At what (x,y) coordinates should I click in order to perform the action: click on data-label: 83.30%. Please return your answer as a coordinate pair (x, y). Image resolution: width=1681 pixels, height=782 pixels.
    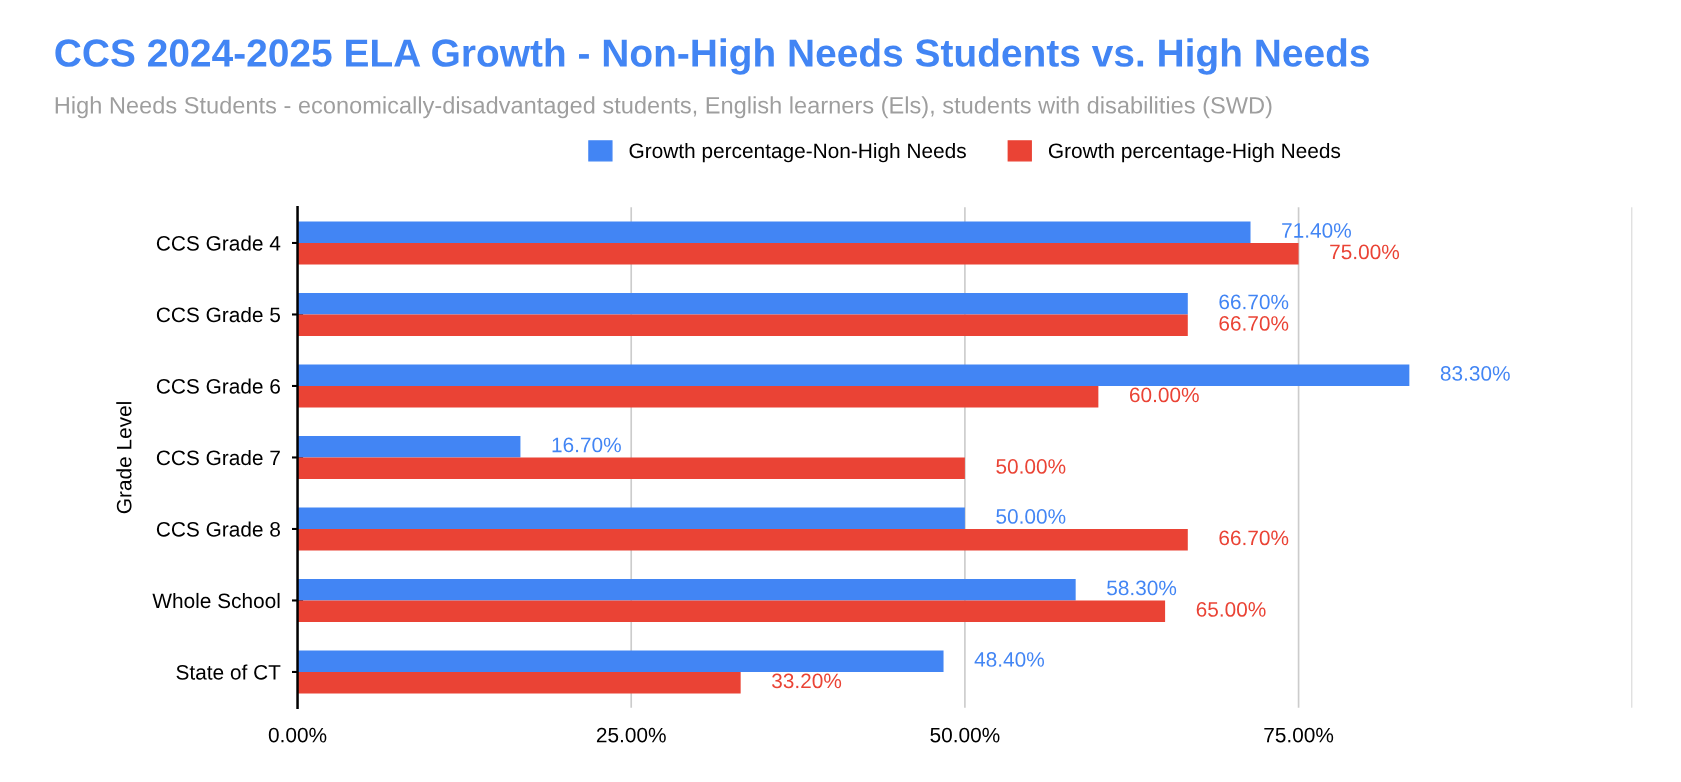
    Looking at the image, I should click on (1475, 373).